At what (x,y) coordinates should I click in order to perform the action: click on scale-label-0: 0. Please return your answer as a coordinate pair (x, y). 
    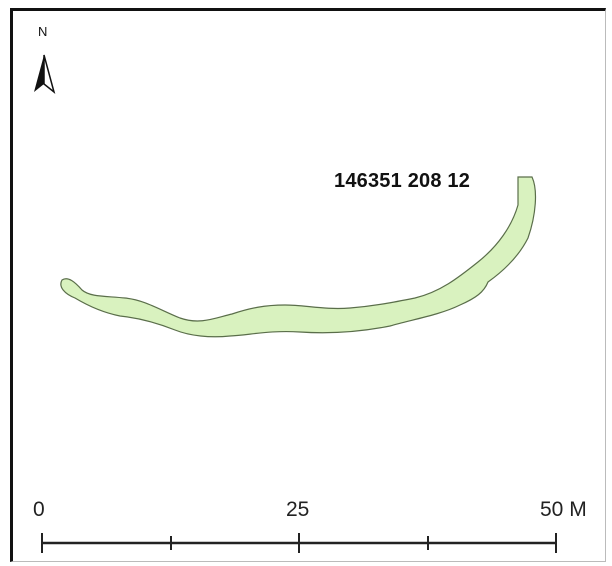
    Looking at the image, I should click on (39, 509).